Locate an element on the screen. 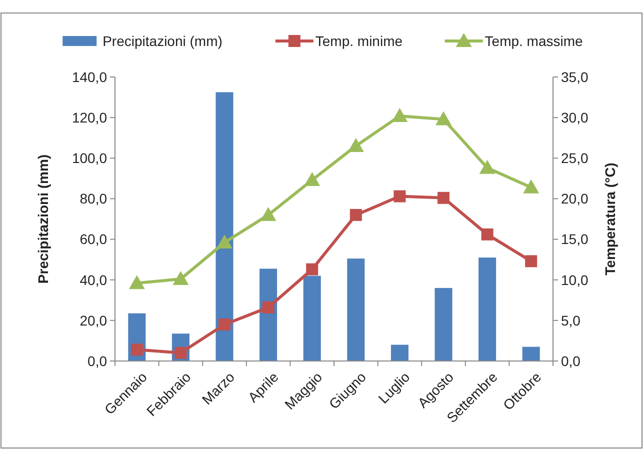  y-tick-label: 80,0 is located at coordinates (94, 198).